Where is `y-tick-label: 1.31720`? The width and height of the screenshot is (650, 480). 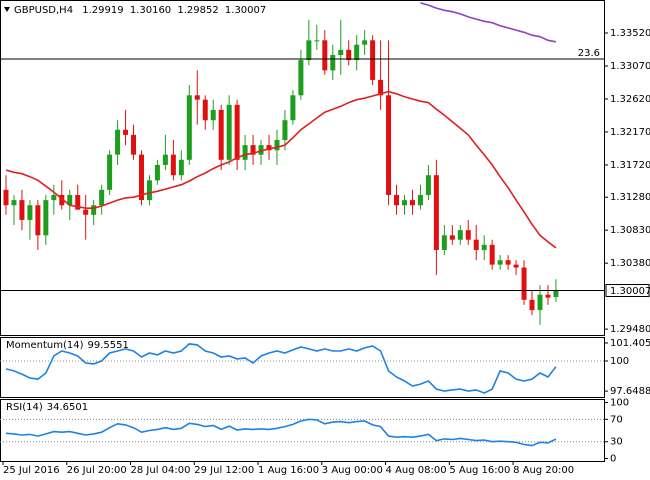
y-tick-label: 1.31720 is located at coordinates (630, 165).